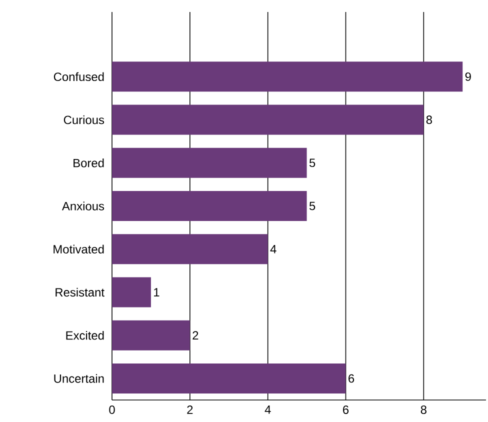 This screenshot has width=488, height=422. What do you see at coordinates (80, 292) in the screenshot?
I see `y-tick-label: Resistant` at bounding box center [80, 292].